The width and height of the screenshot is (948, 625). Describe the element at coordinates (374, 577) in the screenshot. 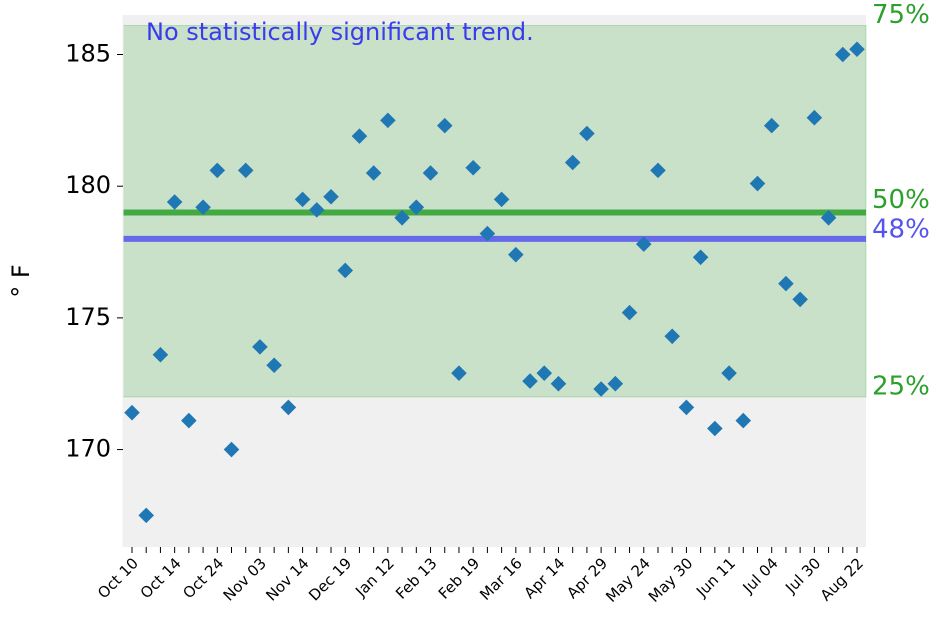

I see `x-tick-label: Jan 12` at that location.